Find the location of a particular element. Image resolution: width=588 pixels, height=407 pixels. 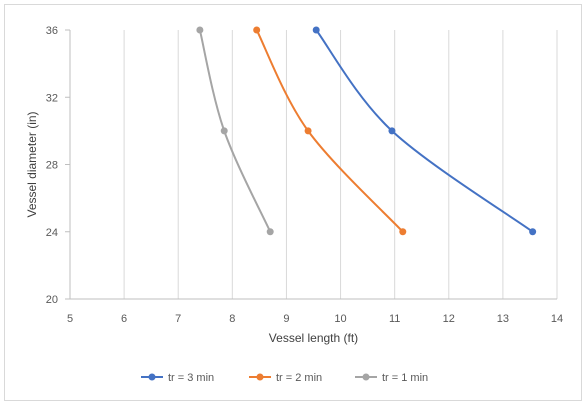

x-tick-label-10: 10 is located at coordinates (340, 319).